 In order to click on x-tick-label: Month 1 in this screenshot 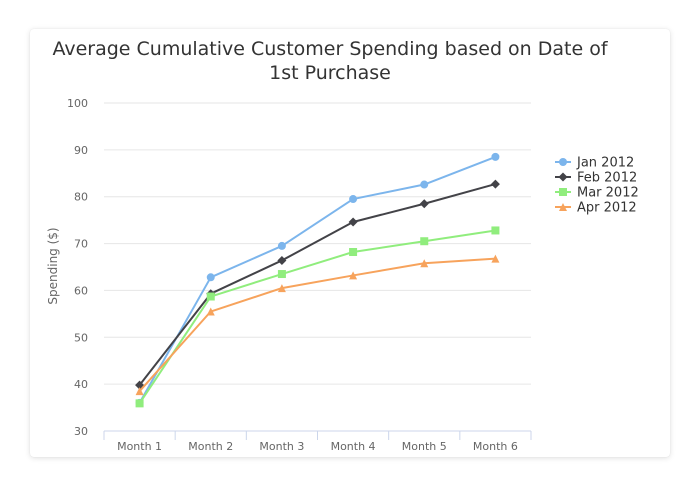, I will do `click(139, 446)`.